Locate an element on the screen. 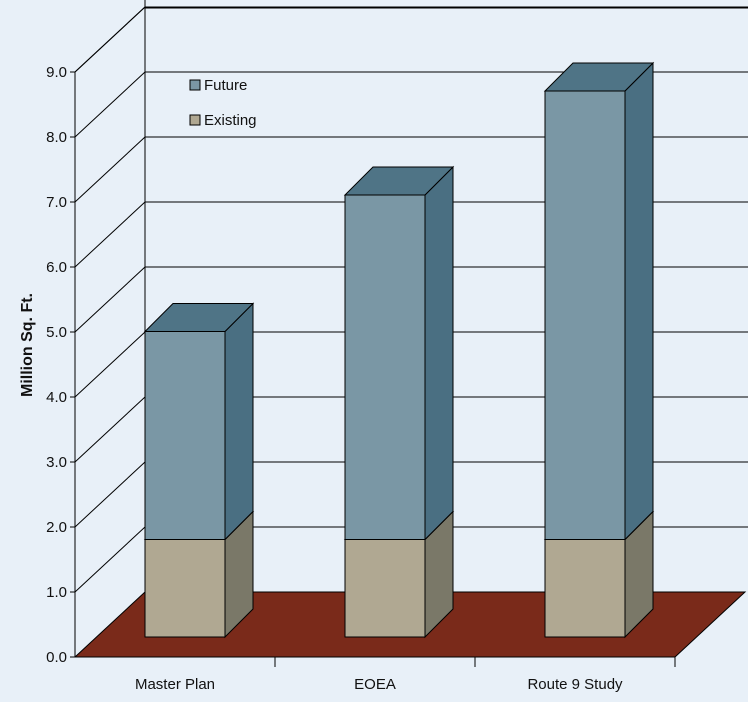 The image size is (748, 702). y-tick-label: 1.0 is located at coordinates (56, 592).